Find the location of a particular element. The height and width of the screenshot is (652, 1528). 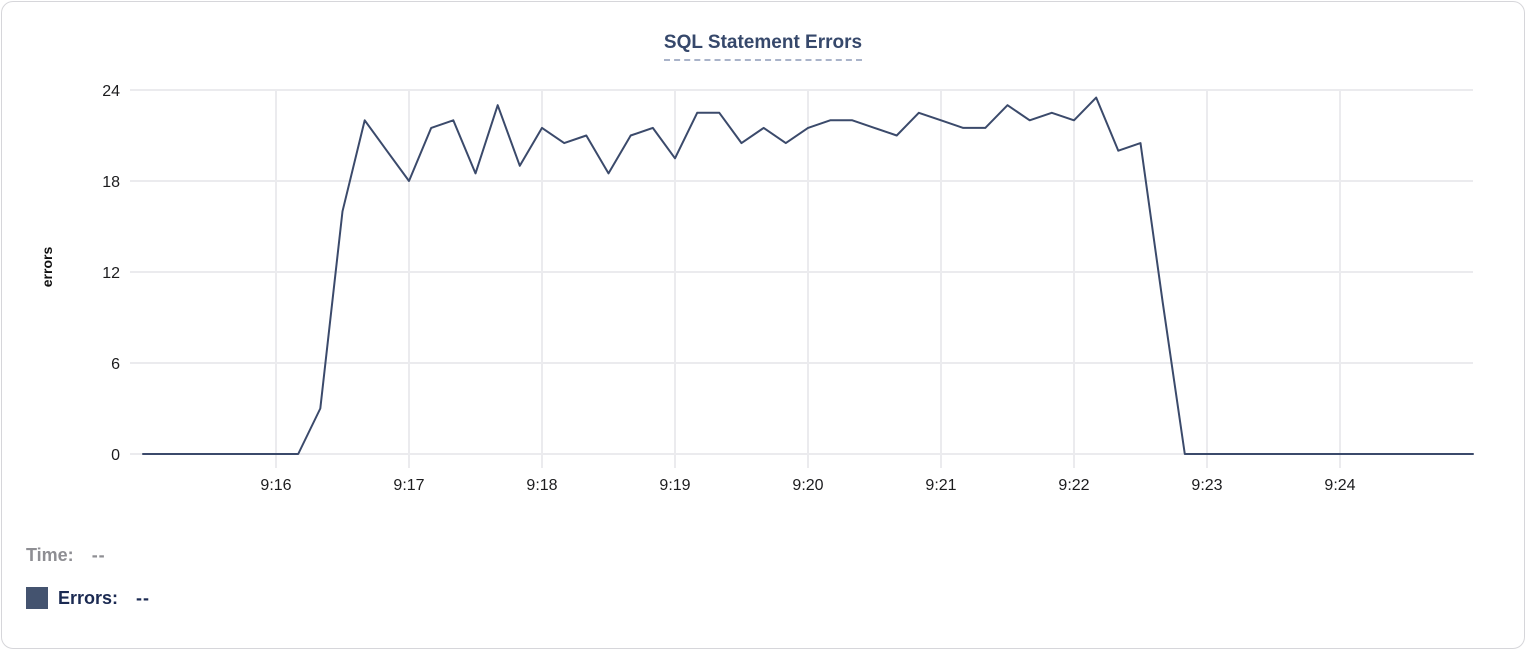

x-tick-label: 9:17 is located at coordinates (408, 485).